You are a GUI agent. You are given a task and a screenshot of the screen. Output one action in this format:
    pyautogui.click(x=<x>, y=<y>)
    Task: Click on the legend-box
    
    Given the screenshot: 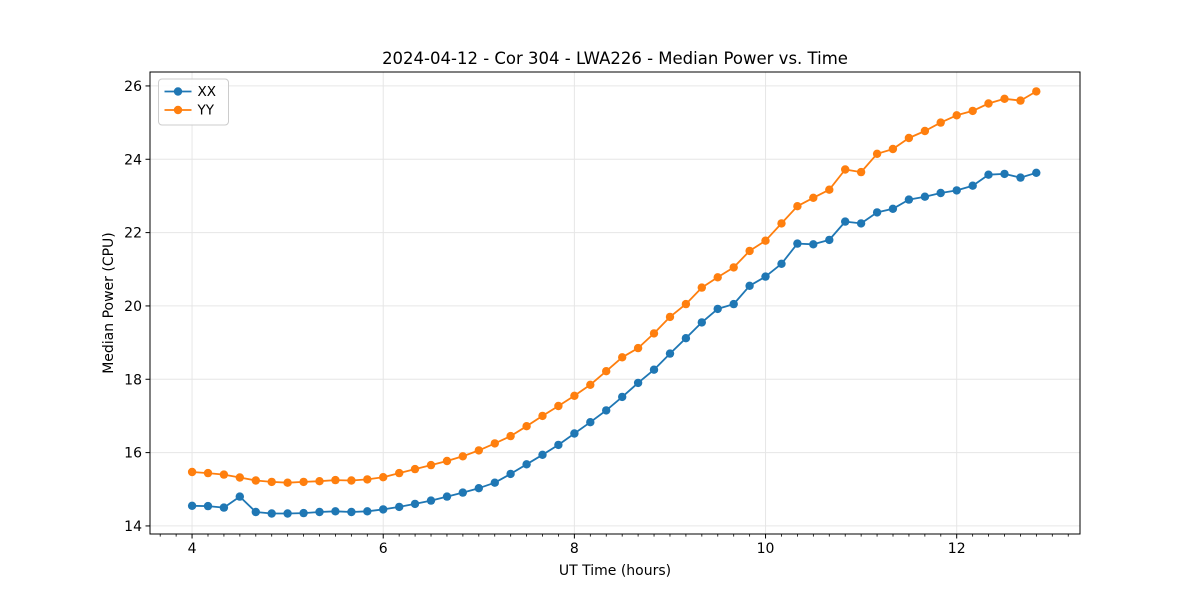 What is the action you would take?
    pyautogui.click(x=193, y=102)
    